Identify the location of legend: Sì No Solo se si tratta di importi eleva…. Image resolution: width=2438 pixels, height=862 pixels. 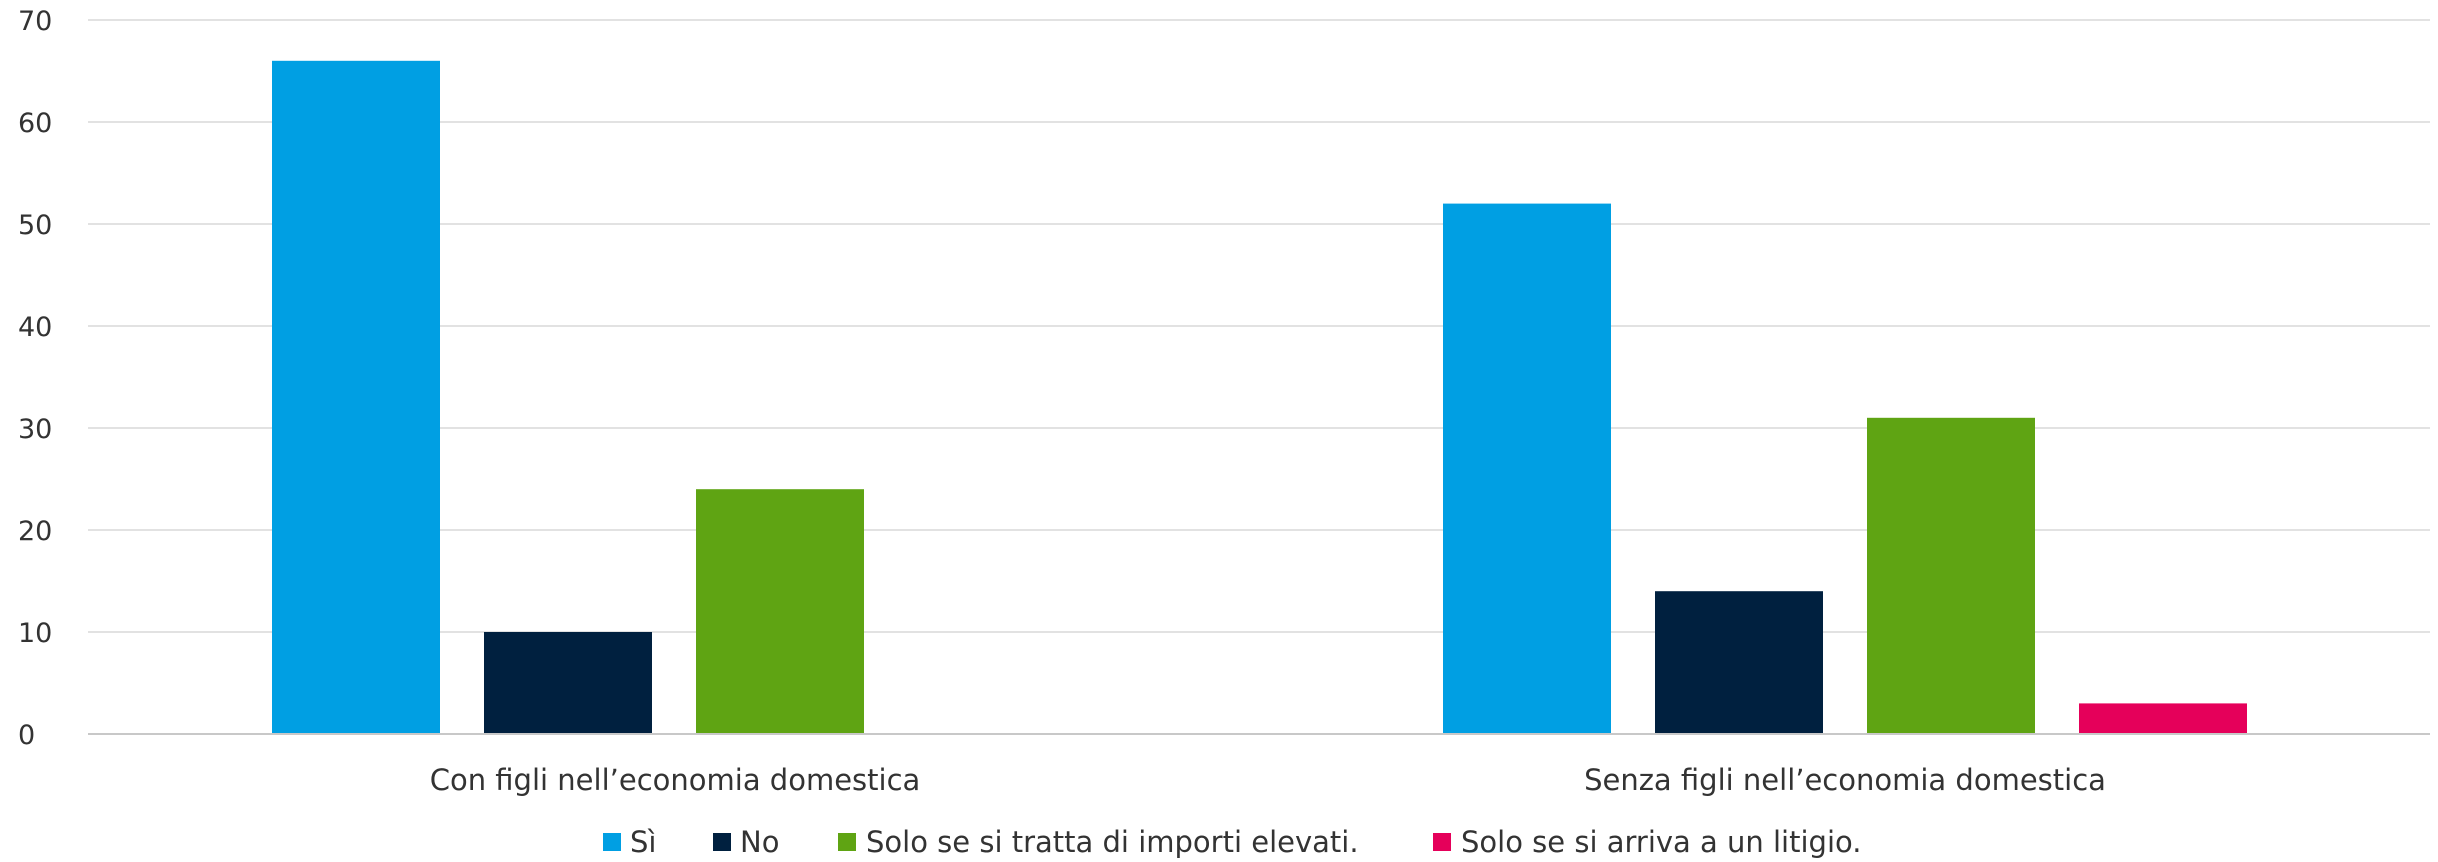
(1232, 842).